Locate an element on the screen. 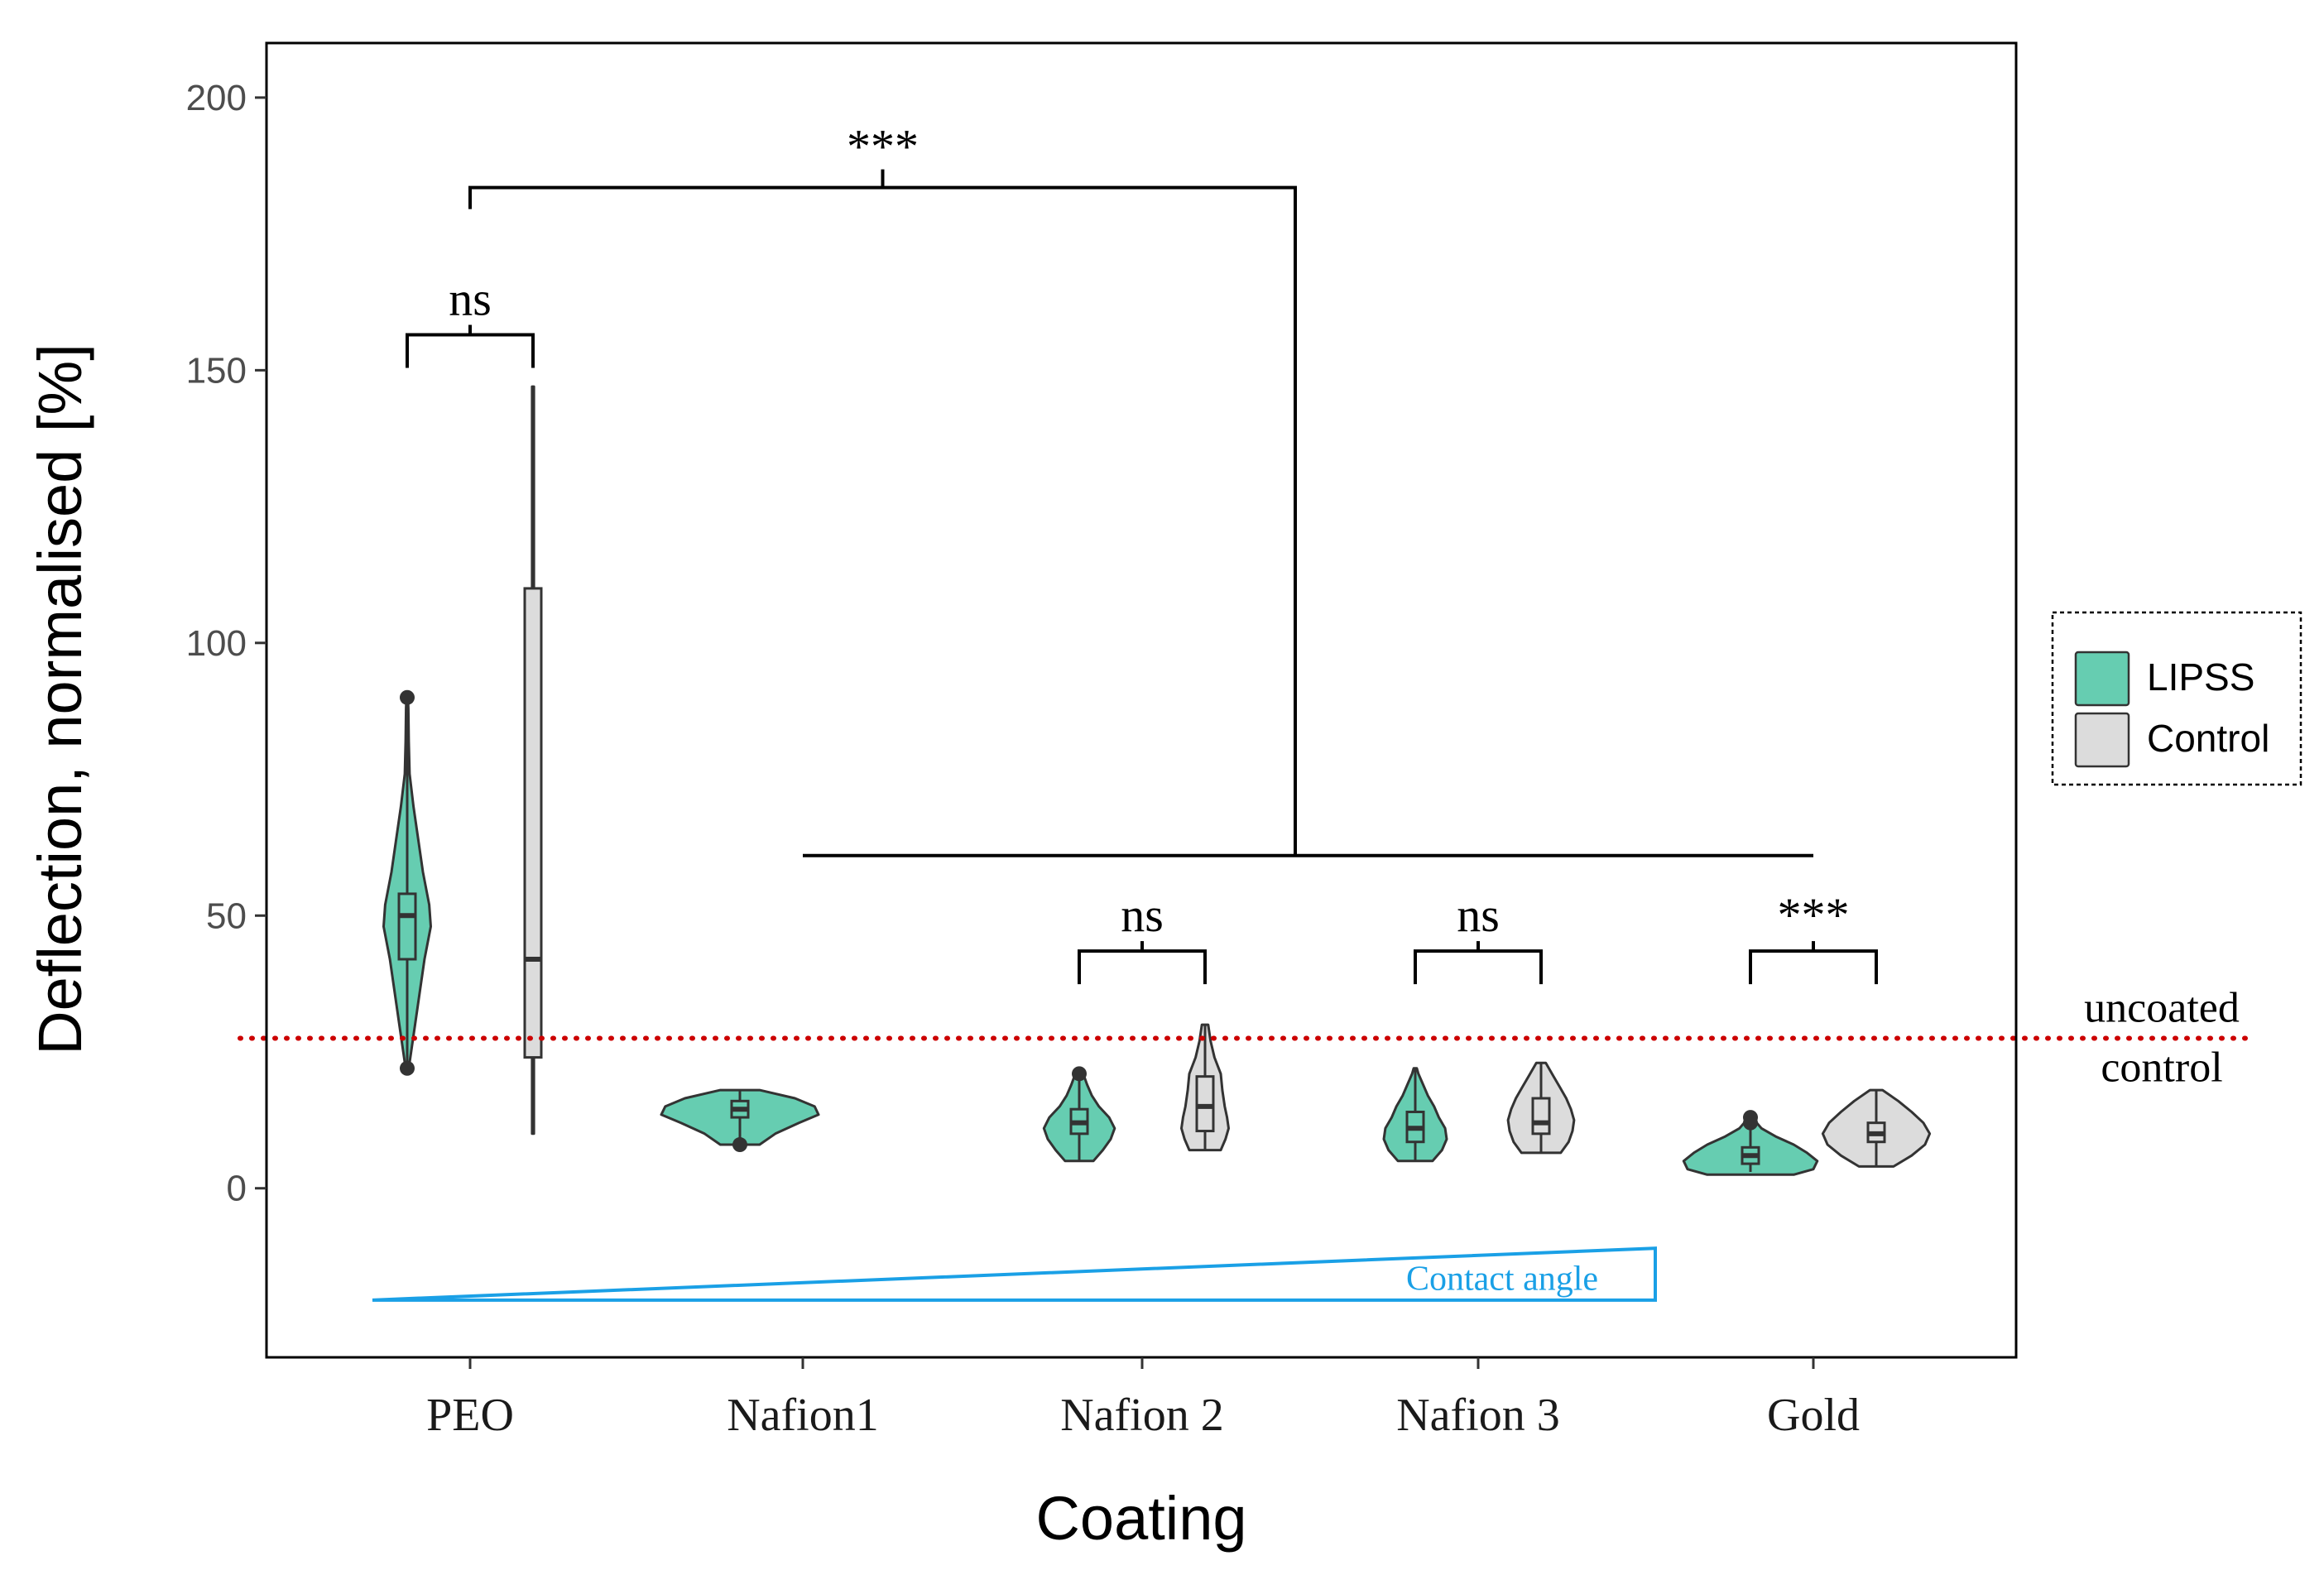 The image size is (2324, 1575). legend-label-control: Control is located at coordinates (2208, 739).